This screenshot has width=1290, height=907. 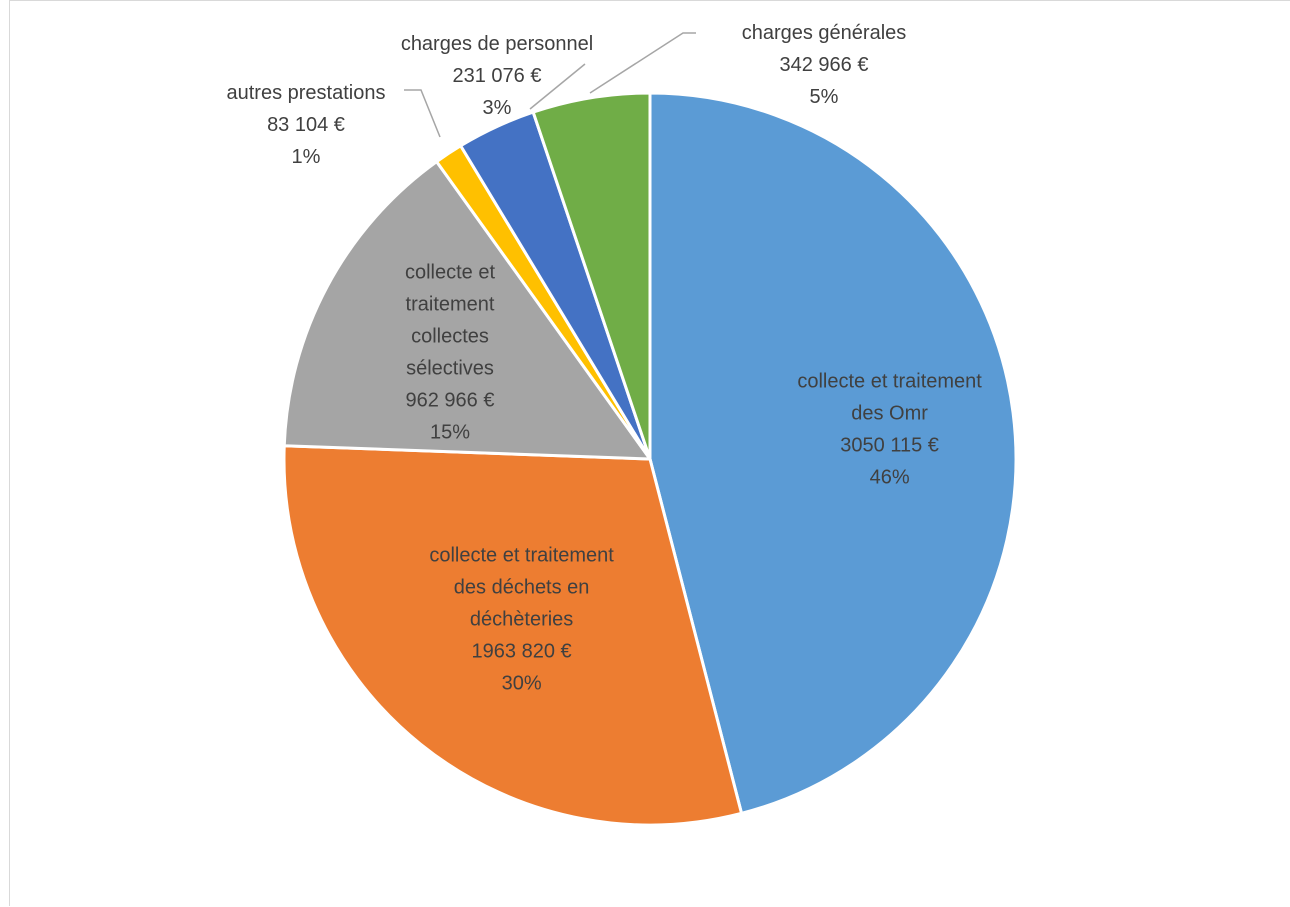 What do you see at coordinates (521, 556) in the screenshot?
I see `slice-1-label-line: collecte et traitement` at bounding box center [521, 556].